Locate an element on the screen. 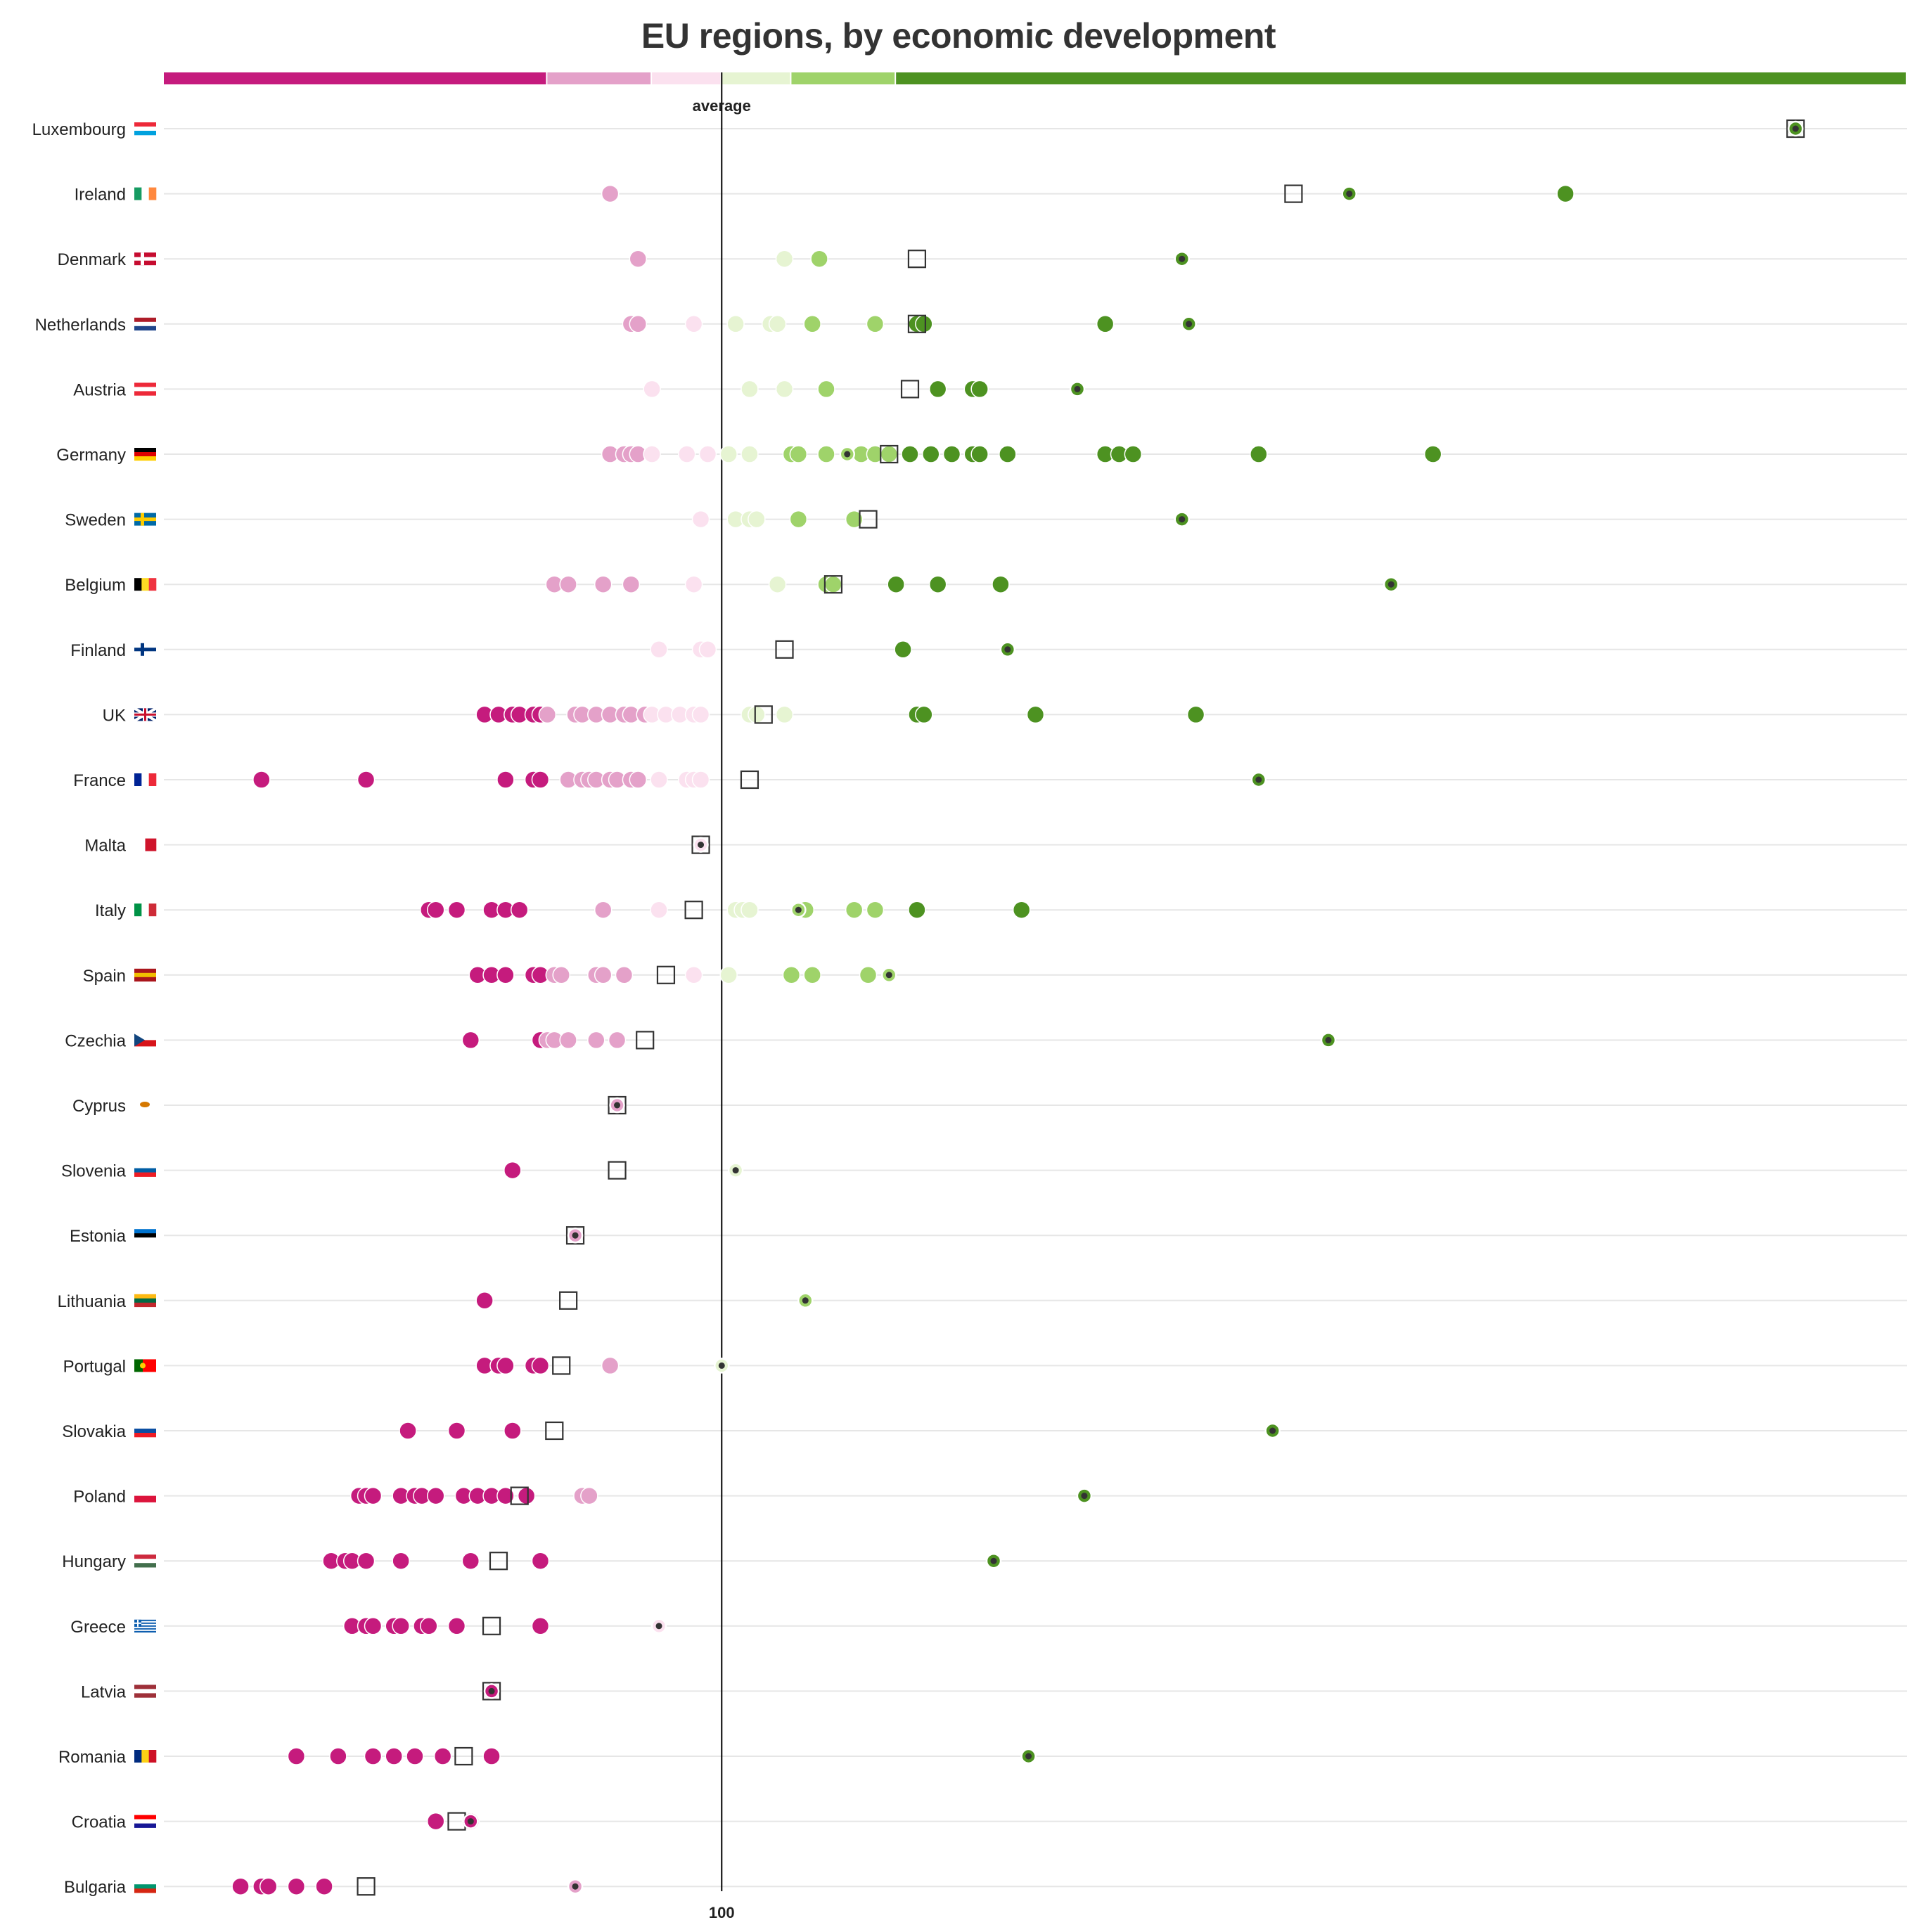  country-label: Latvia is located at coordinates (104, 1691).